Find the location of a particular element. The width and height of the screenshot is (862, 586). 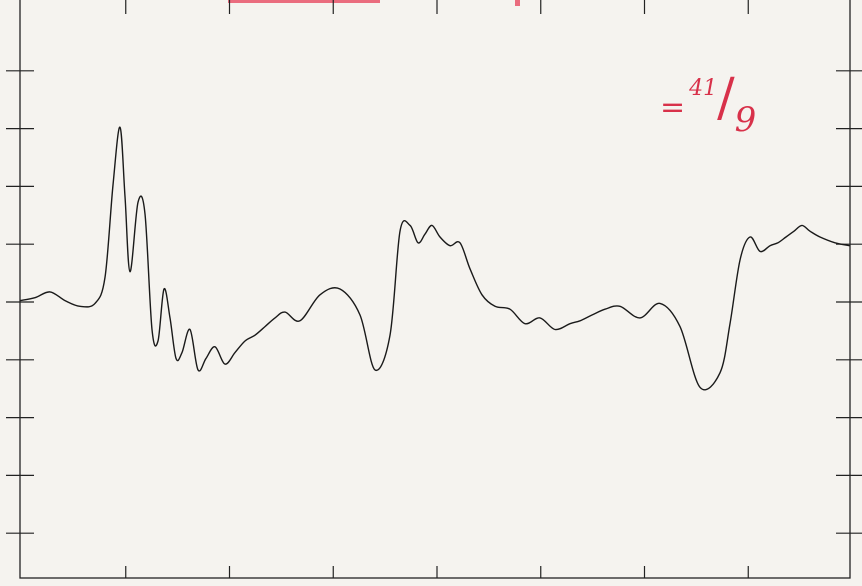

annotation-numerator: 41 is located at coordinates (703, 88).